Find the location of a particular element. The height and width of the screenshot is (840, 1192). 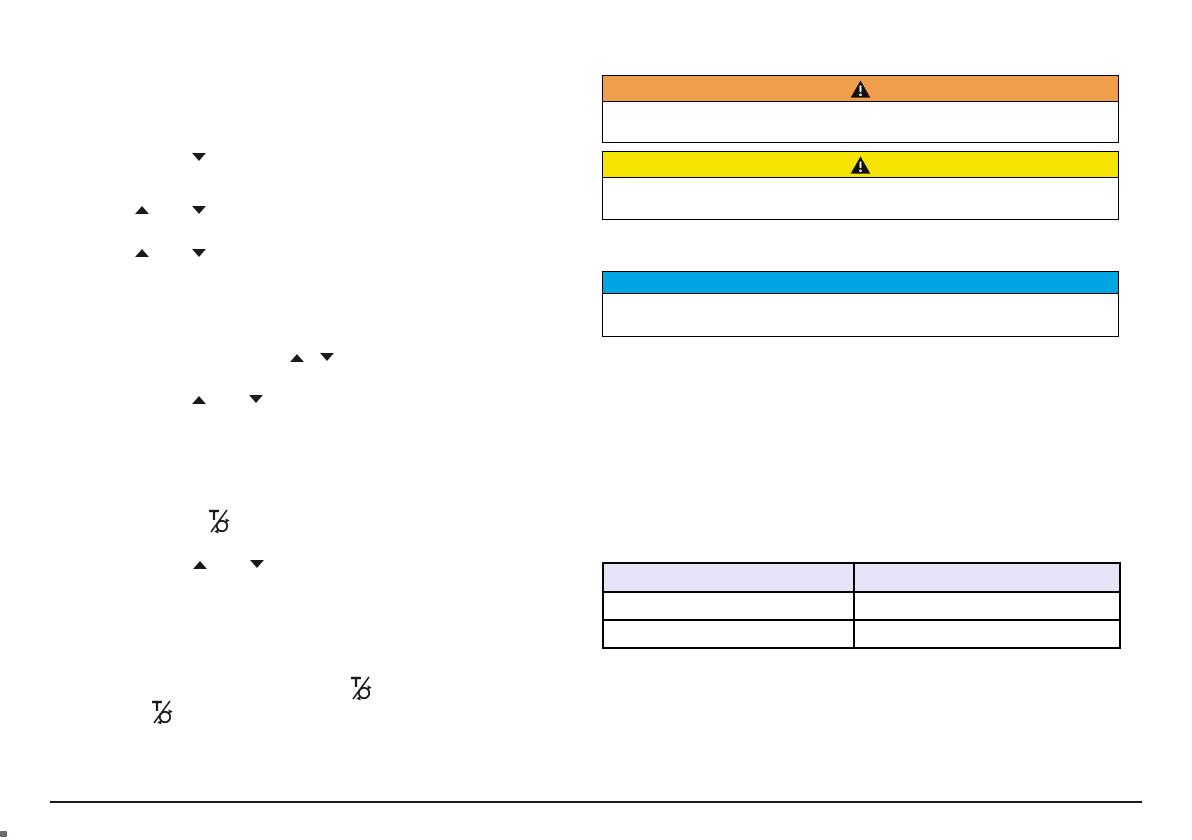

notice-alert-box is located at coordinates (860, 304).